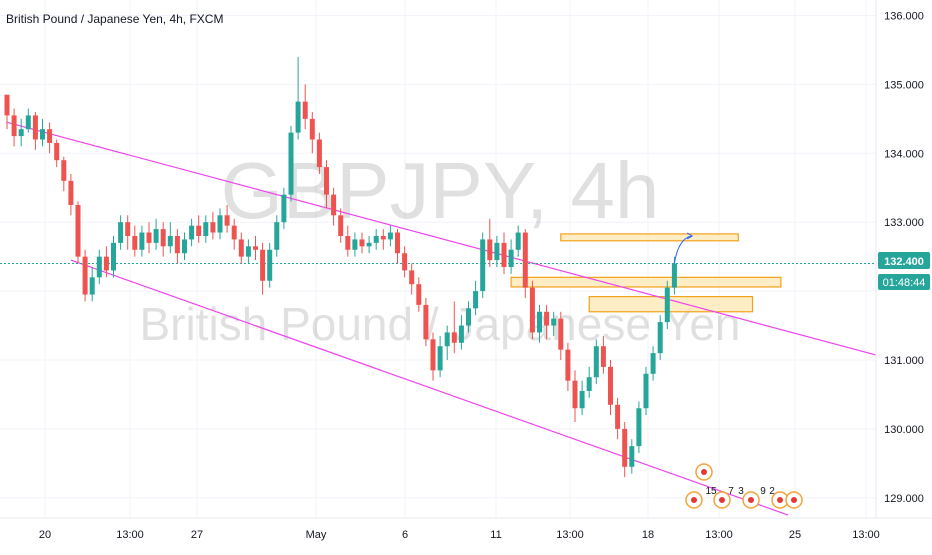 This screenshot has width=932, height=555. I want to click on price-tick-label: 133.000, so click(904, 223).